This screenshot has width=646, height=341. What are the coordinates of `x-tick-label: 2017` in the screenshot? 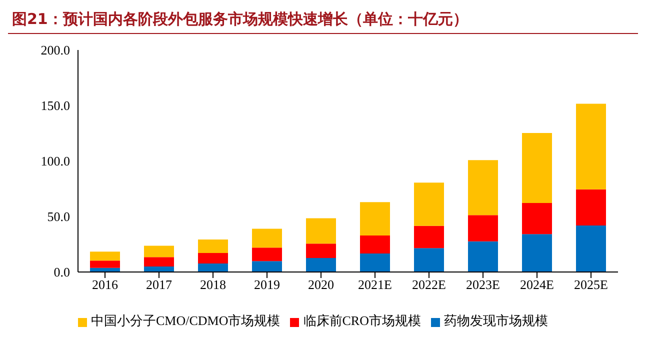 It's located at (159, 284).